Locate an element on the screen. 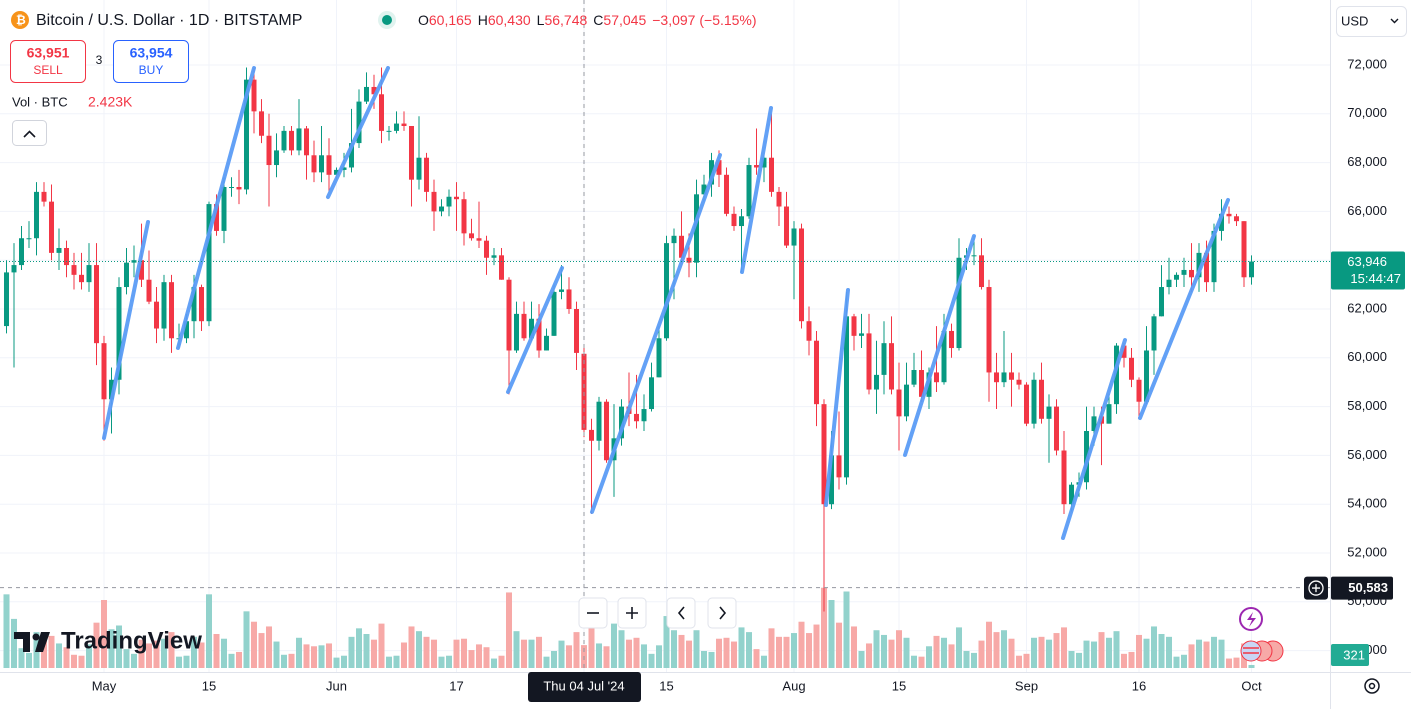 Image resolution: width=1411 pixels, height=709 pixels. settings-icon is located at coordinates (1372, 686).